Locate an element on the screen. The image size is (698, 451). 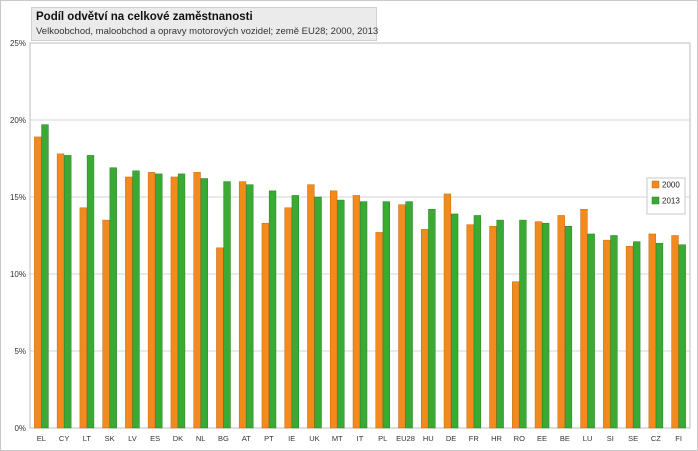
legend-label-2013: 2013 is located at coordinates (671, 201).